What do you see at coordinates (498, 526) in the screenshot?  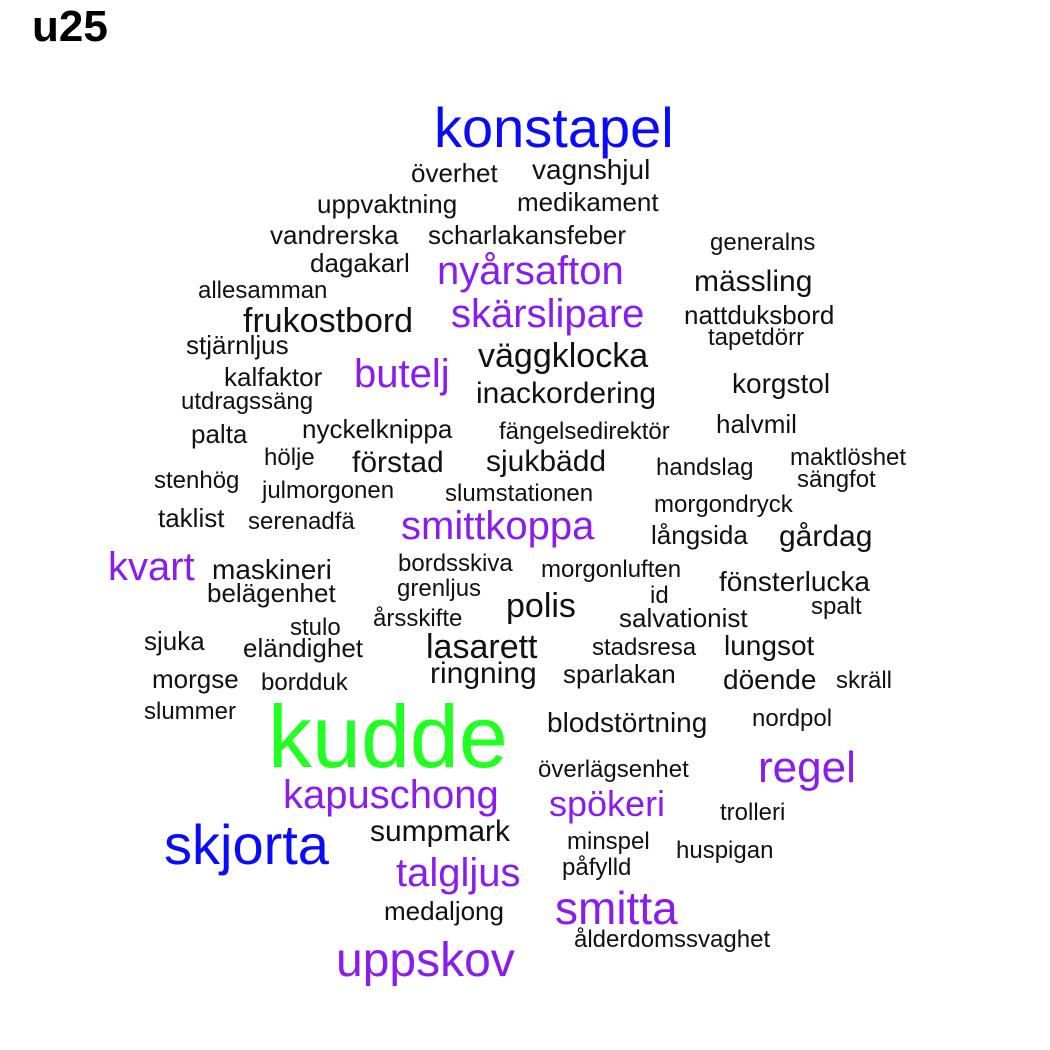 I see `word-smittkoppa: smittkoppa` at bounding box center [498, 526].